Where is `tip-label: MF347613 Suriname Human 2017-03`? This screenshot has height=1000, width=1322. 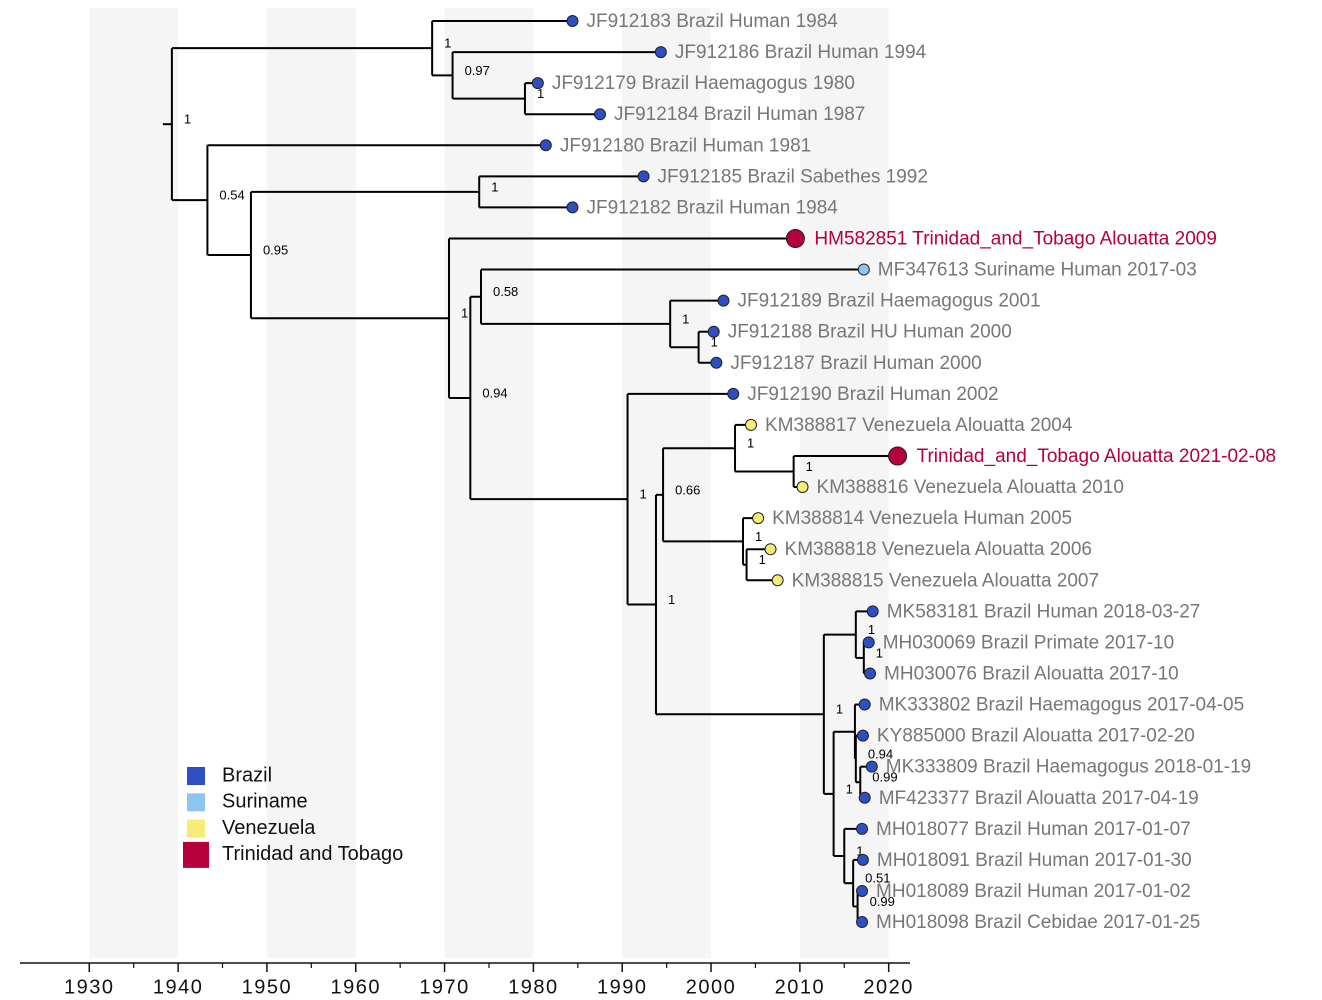
tip-label: MF347613 Suriname Human 2017-03 is located at coordinates (1037, 270).